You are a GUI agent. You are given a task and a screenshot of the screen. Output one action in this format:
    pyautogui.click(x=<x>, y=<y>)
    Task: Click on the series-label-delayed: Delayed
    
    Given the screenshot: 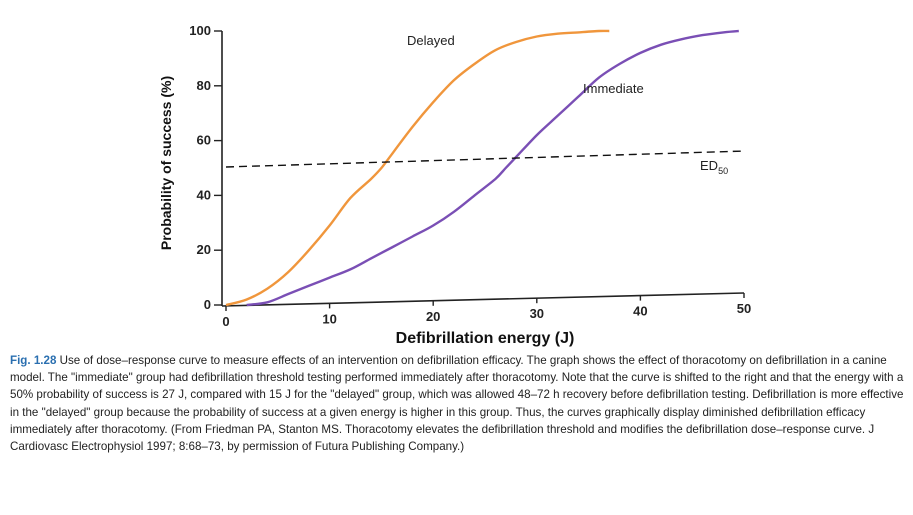 What is the action you would take?
    pyautogui.click(x=431, y=40)
    